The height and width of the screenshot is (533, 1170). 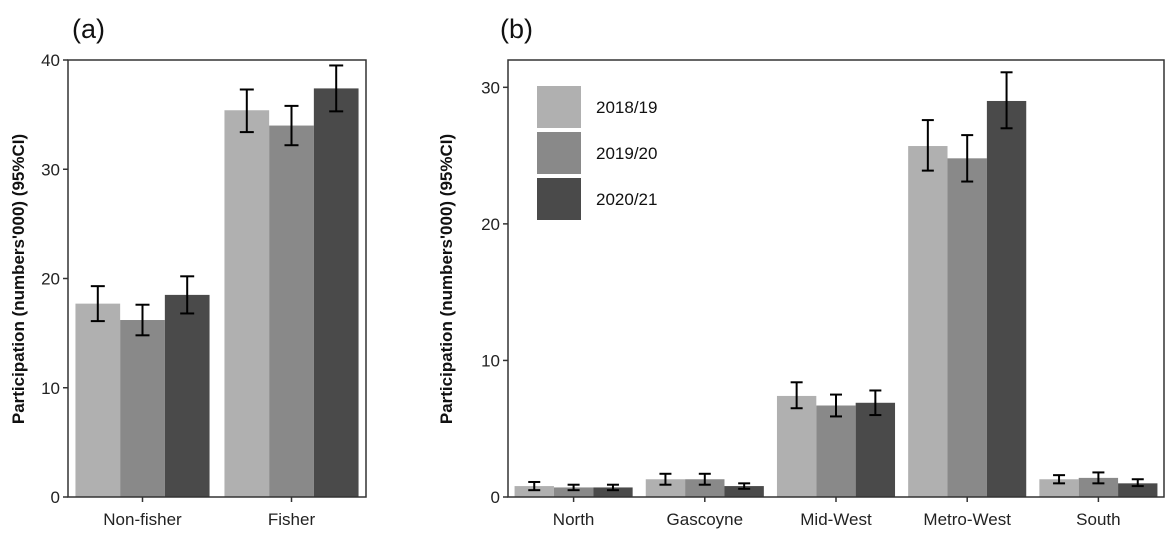 What do you see at coordinates (626, 199) in the screenshot?
I see `legend-label-2: 2020/21` at bounding box center [626, 199].